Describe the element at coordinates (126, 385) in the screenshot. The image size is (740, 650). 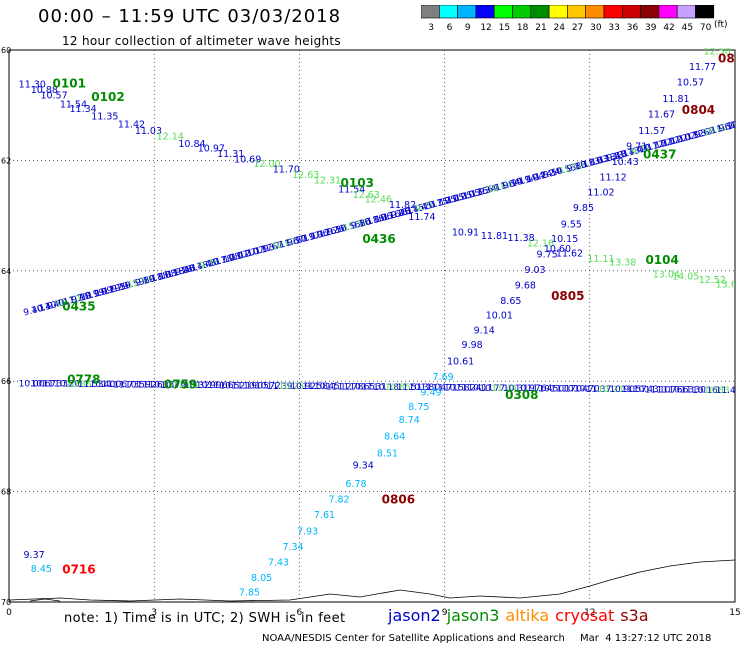
I see `swh-value: 11.73` at that location.